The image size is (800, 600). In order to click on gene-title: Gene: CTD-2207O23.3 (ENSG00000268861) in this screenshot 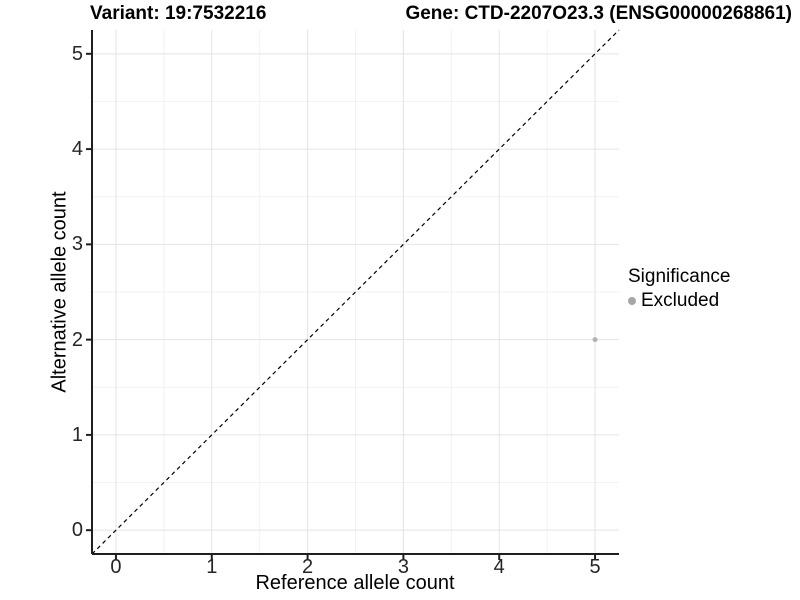, I will do `click(598, 13)`.